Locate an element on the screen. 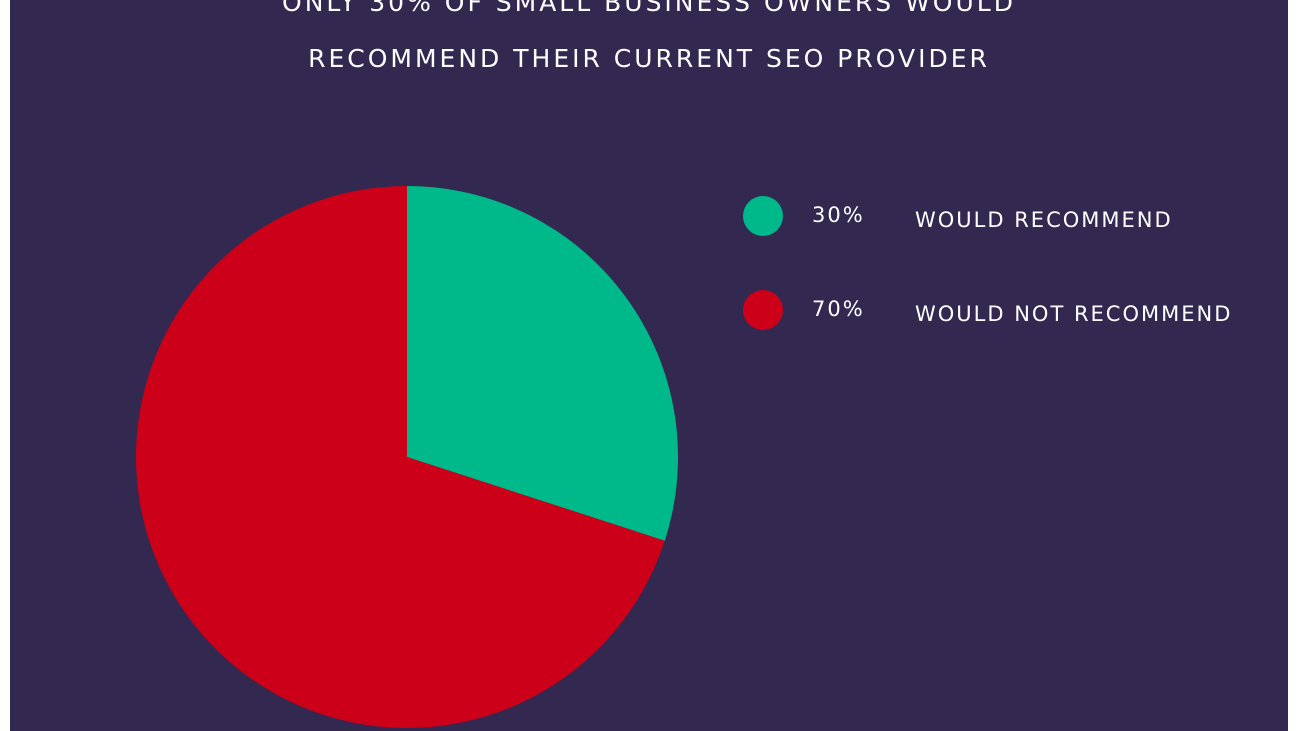 The height and width of the screenshot is (731, 1300). chart-title: ONLY 30% OF SMALL BUSINESS OWNERS WOULD is located at coordinates (649, 8).